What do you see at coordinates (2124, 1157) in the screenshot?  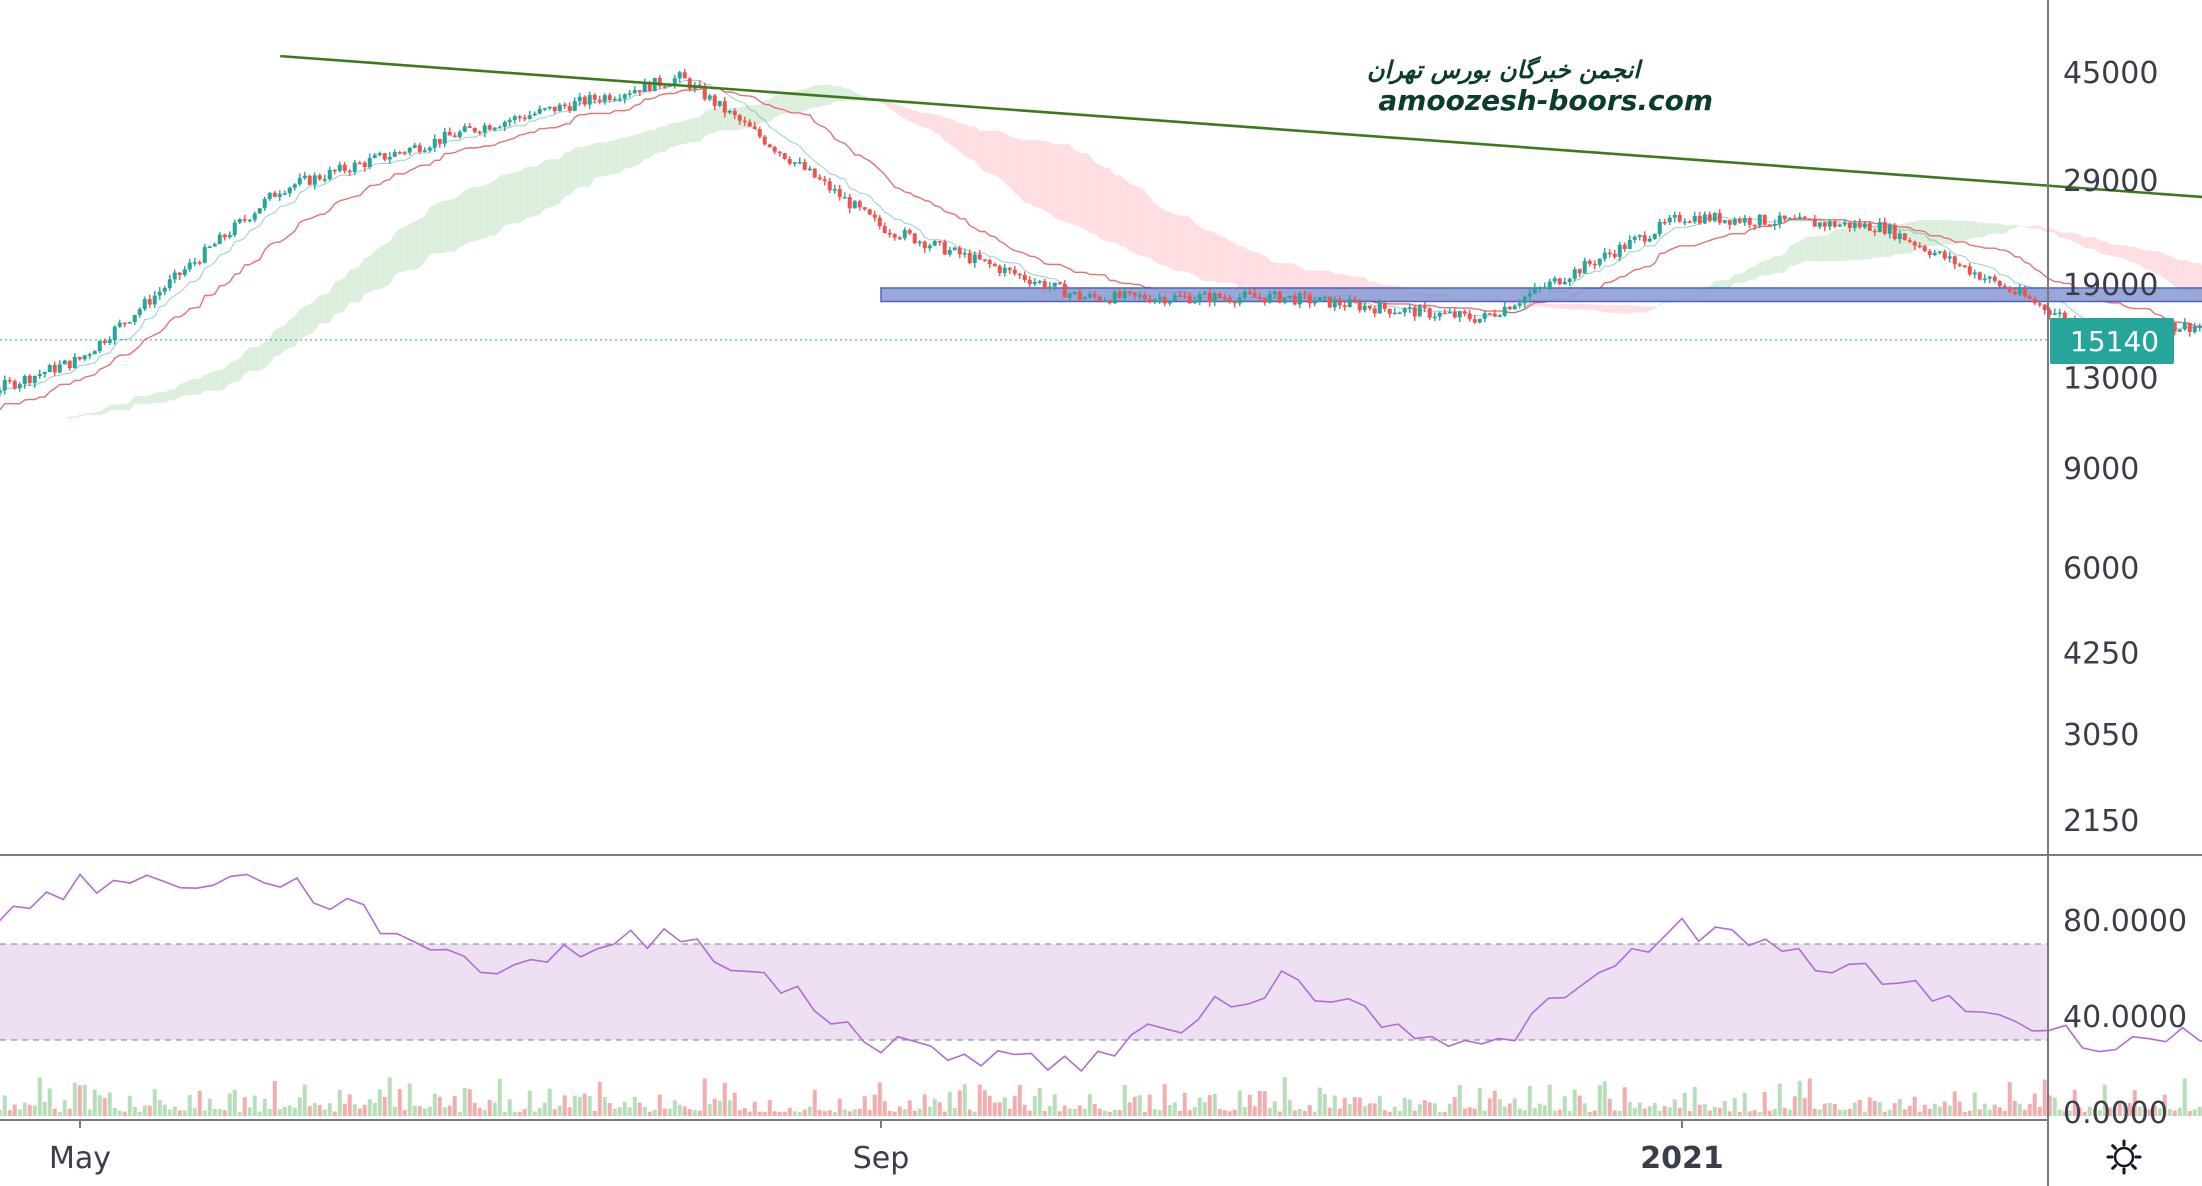 I see `gear-icon` at bounding box center [2124, 1157].